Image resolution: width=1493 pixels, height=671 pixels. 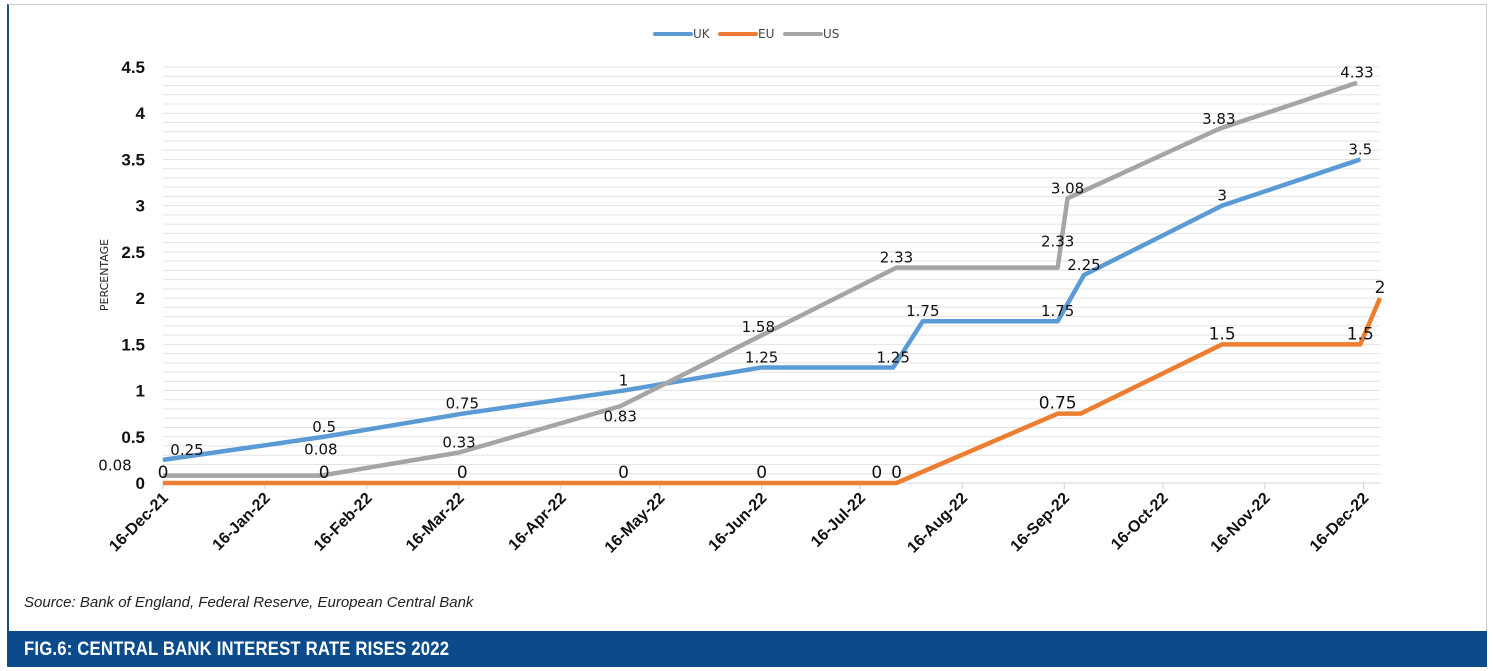 I want to click on x-tick-label: 16-Dec-22, so click(x=1340, y=523).